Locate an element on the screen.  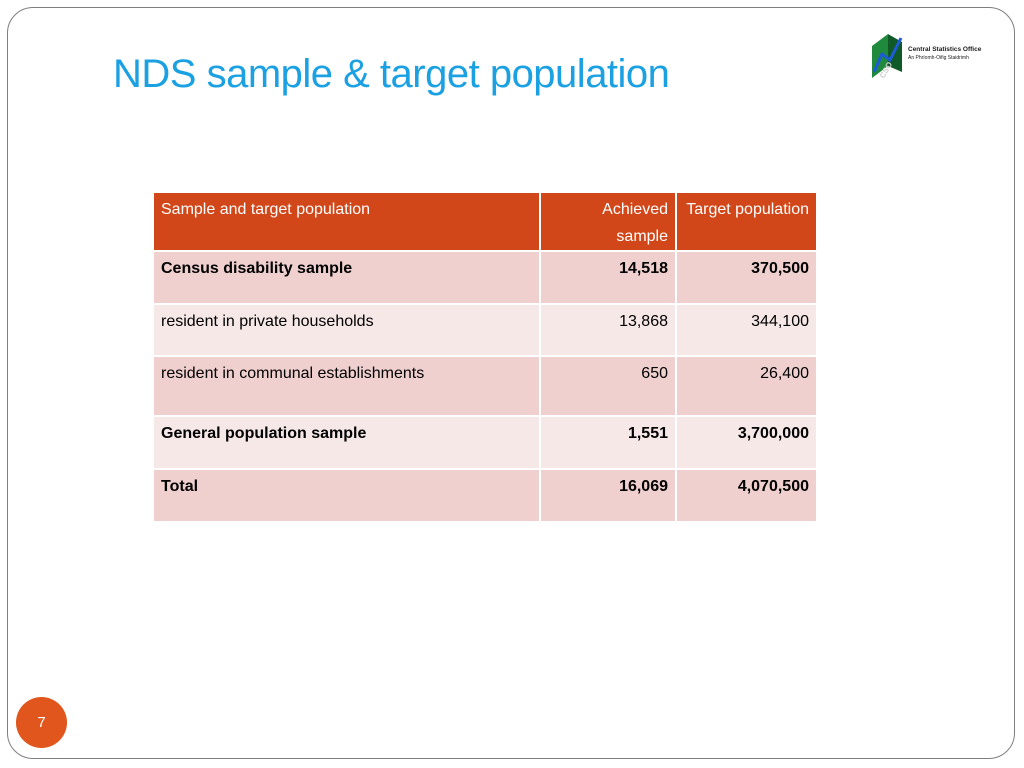
row-label: resident in private households is located at coordinates (346, 330).